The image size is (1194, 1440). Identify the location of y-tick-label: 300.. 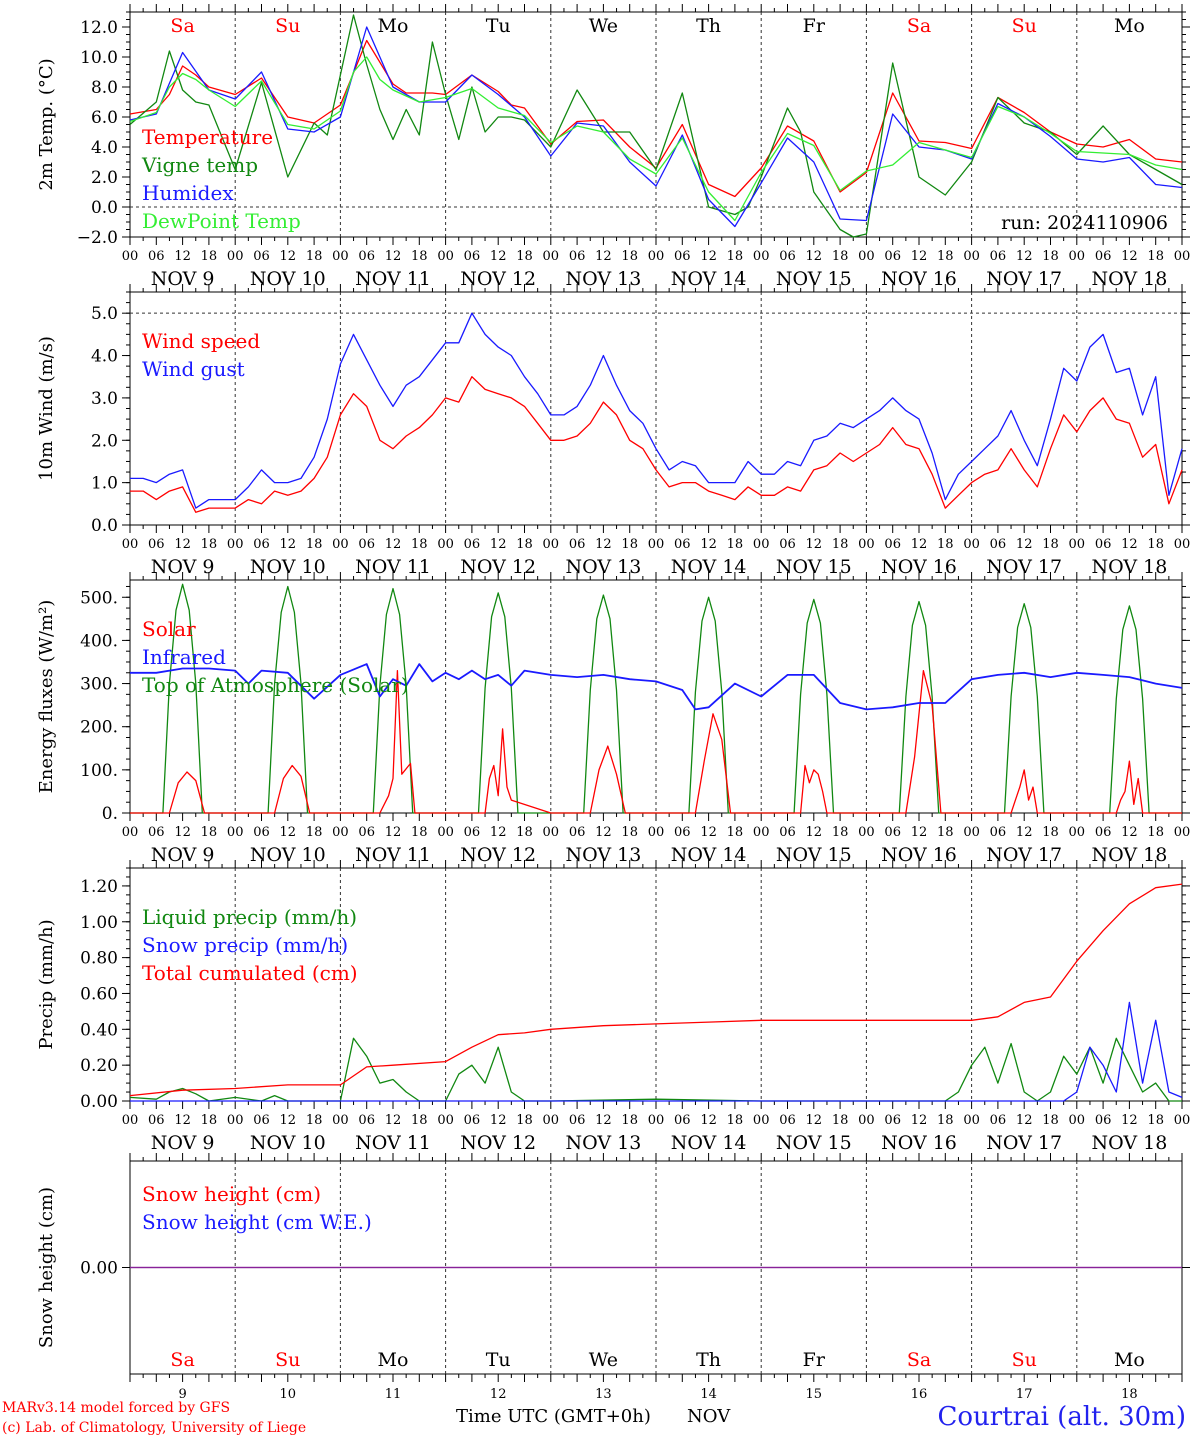
(99, 685).